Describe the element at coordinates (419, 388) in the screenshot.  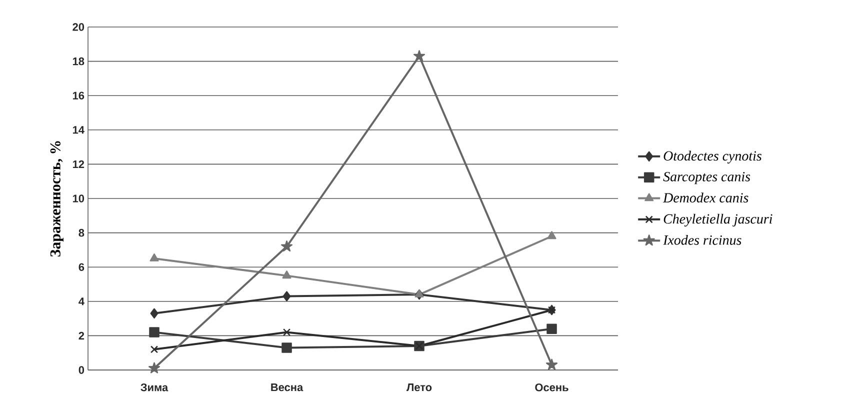
I see `x-tick-label: Лето` at that location.